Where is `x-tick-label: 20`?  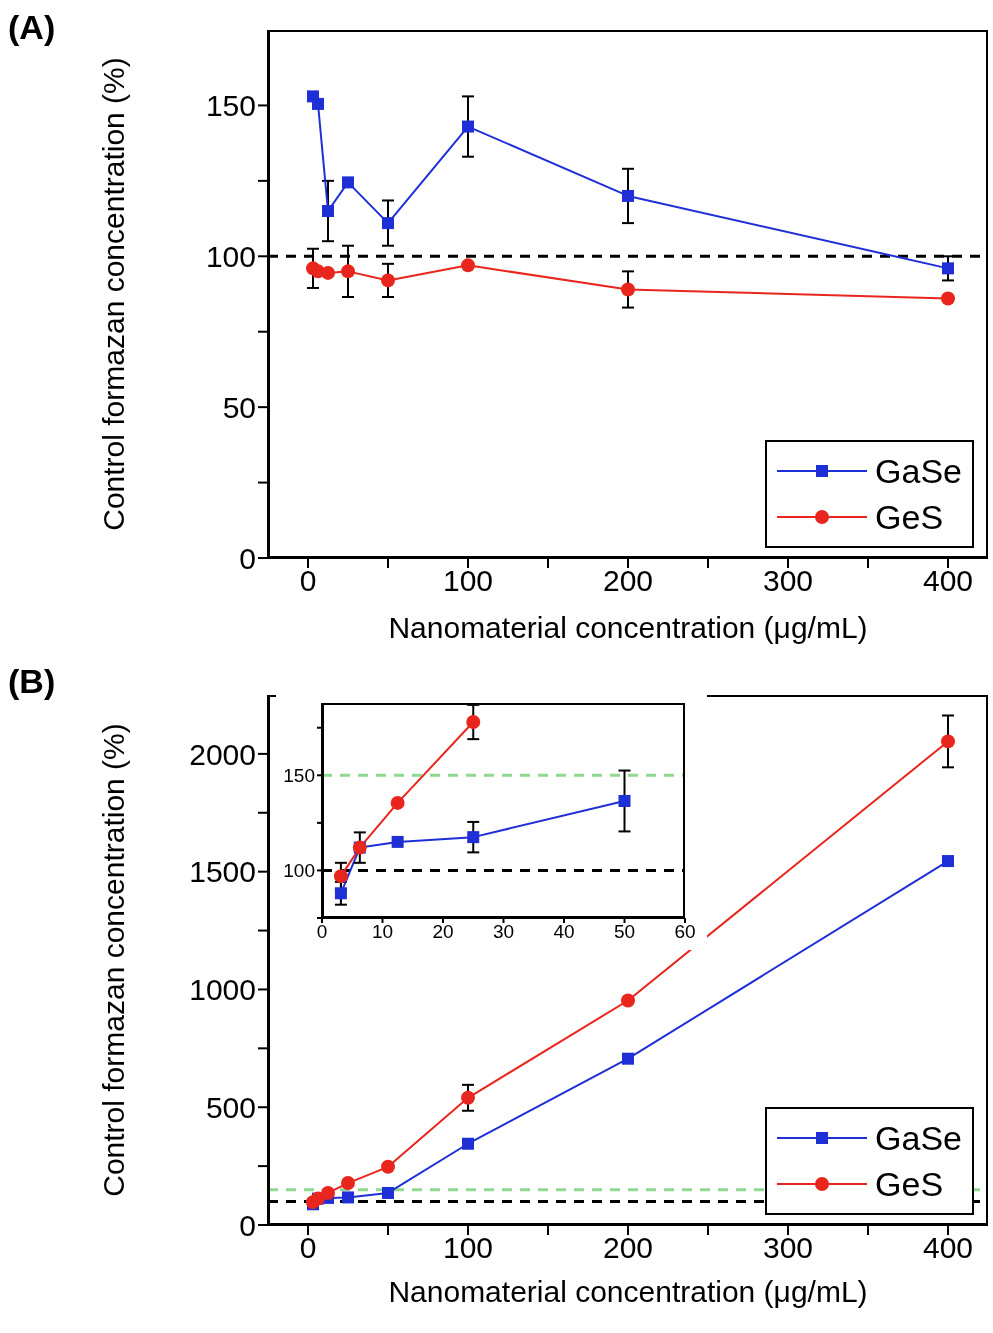 x-tick-label: 20 is located at coordinates (443, 932).